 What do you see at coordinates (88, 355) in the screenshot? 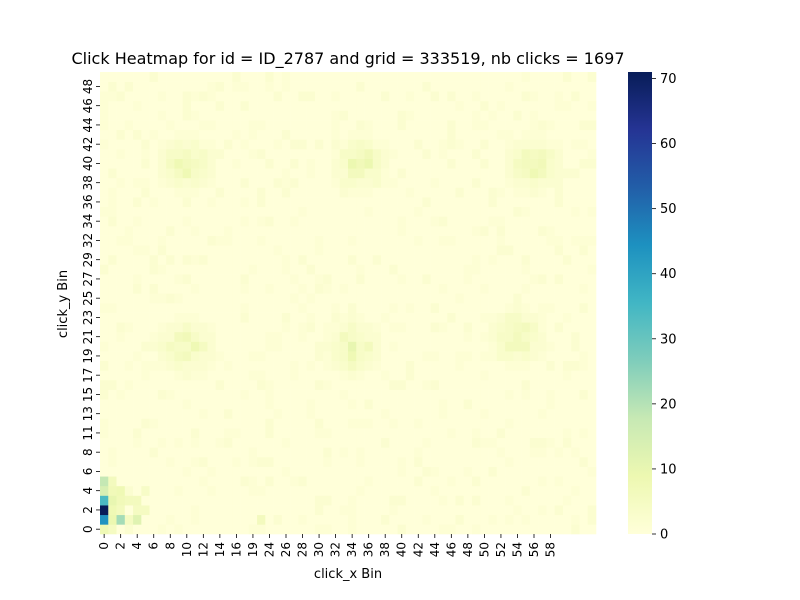
I see `y-tick-label: 19` at bounding box center [88, 355].